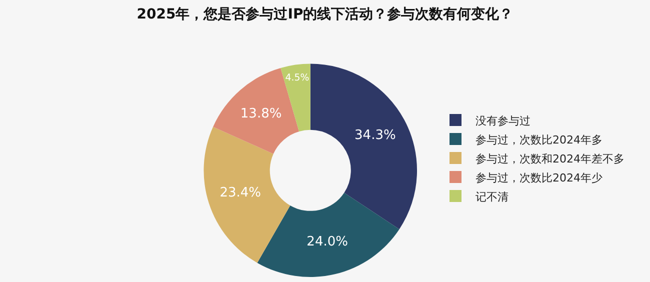  Describe the element at coordinates (261, 114) in the screenshot. I see `data-label: 13.8%` at that location.